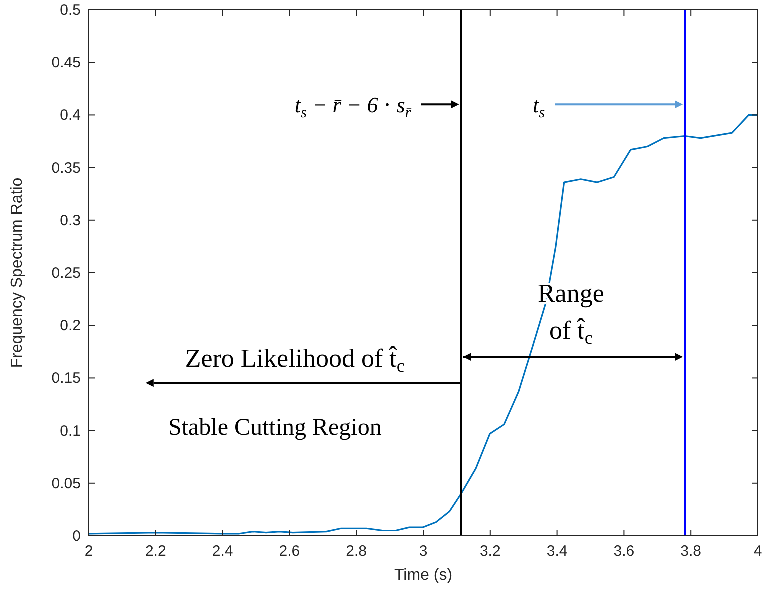  What do you see at coordinates (66, 168) in the screenshot?
I see `y-tick-label: 0.35` at bounding box center [66, 168].